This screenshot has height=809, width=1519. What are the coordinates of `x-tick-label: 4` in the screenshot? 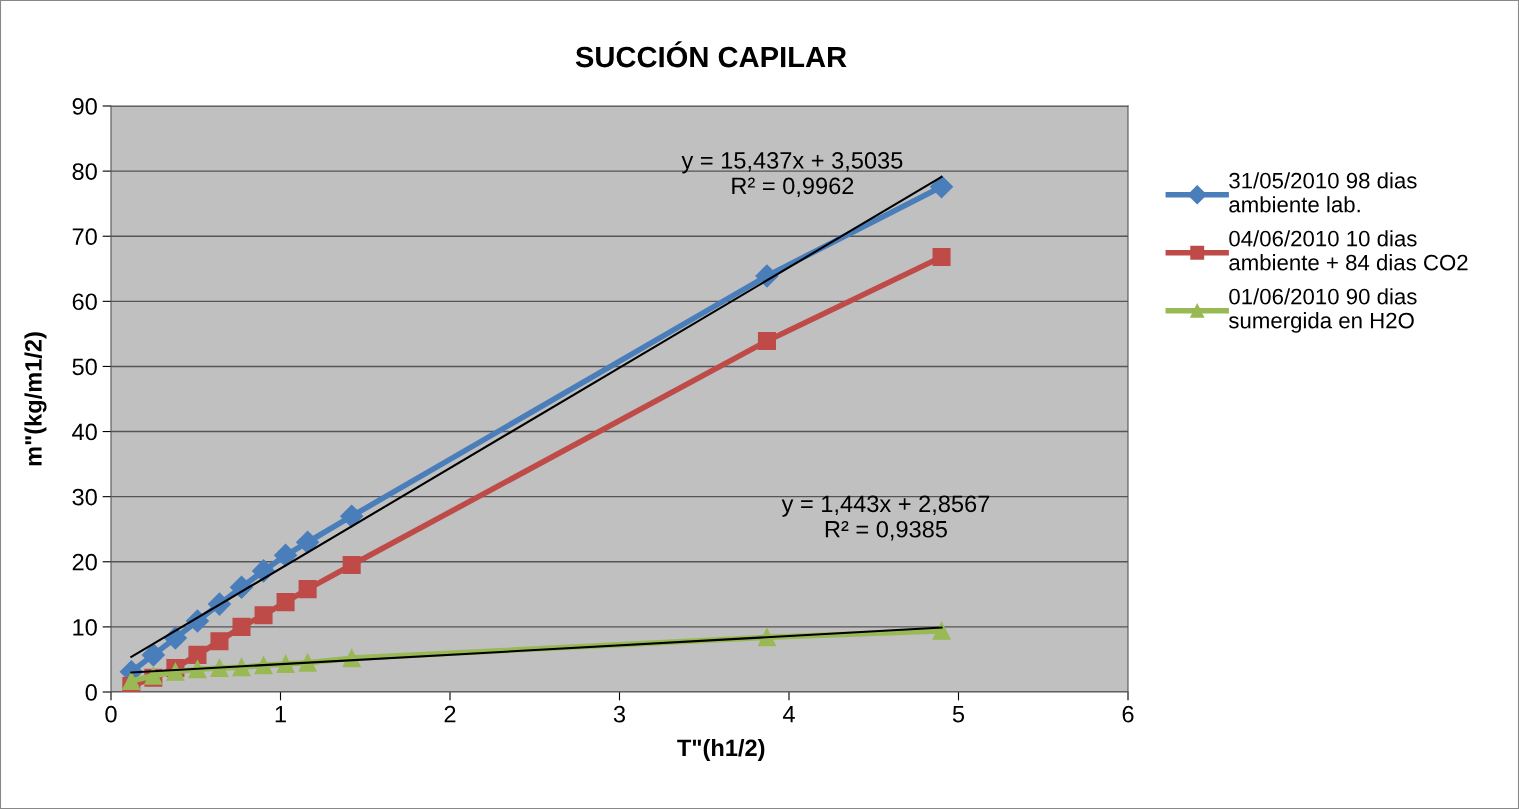 It's located at (788, 714).